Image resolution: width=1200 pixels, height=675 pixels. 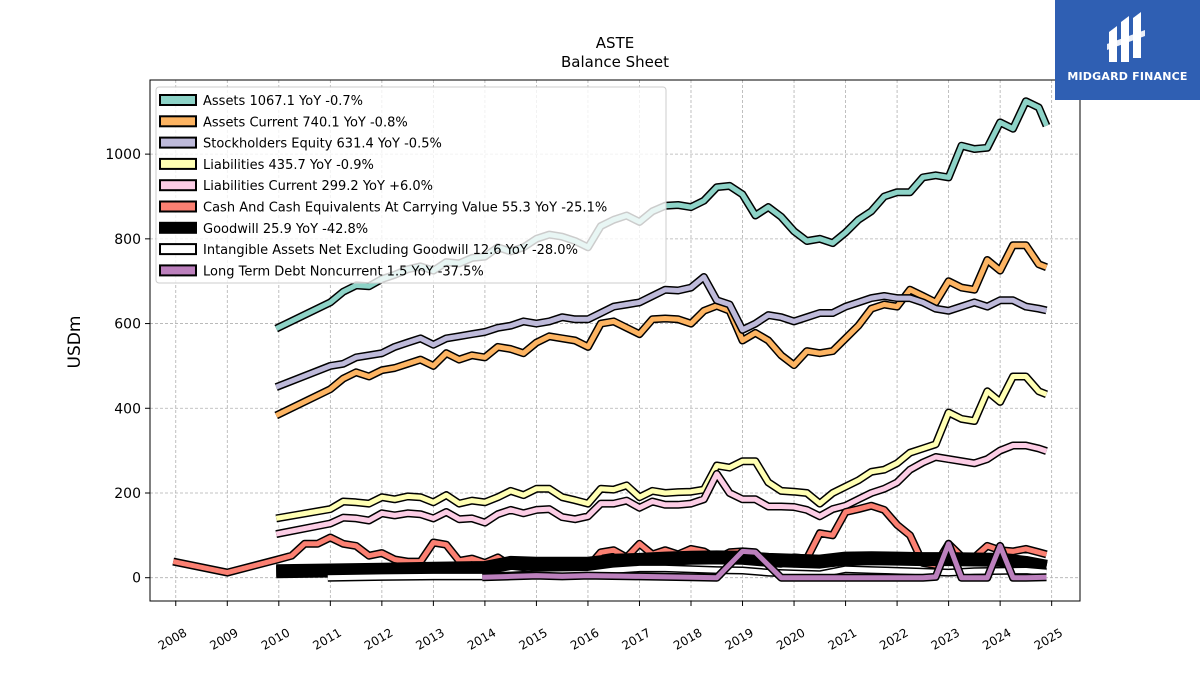 What do you see at coordinates (584, 638) in the screenshot?
I see `x-tick-label: 2016` at bounding box center [584, 638].